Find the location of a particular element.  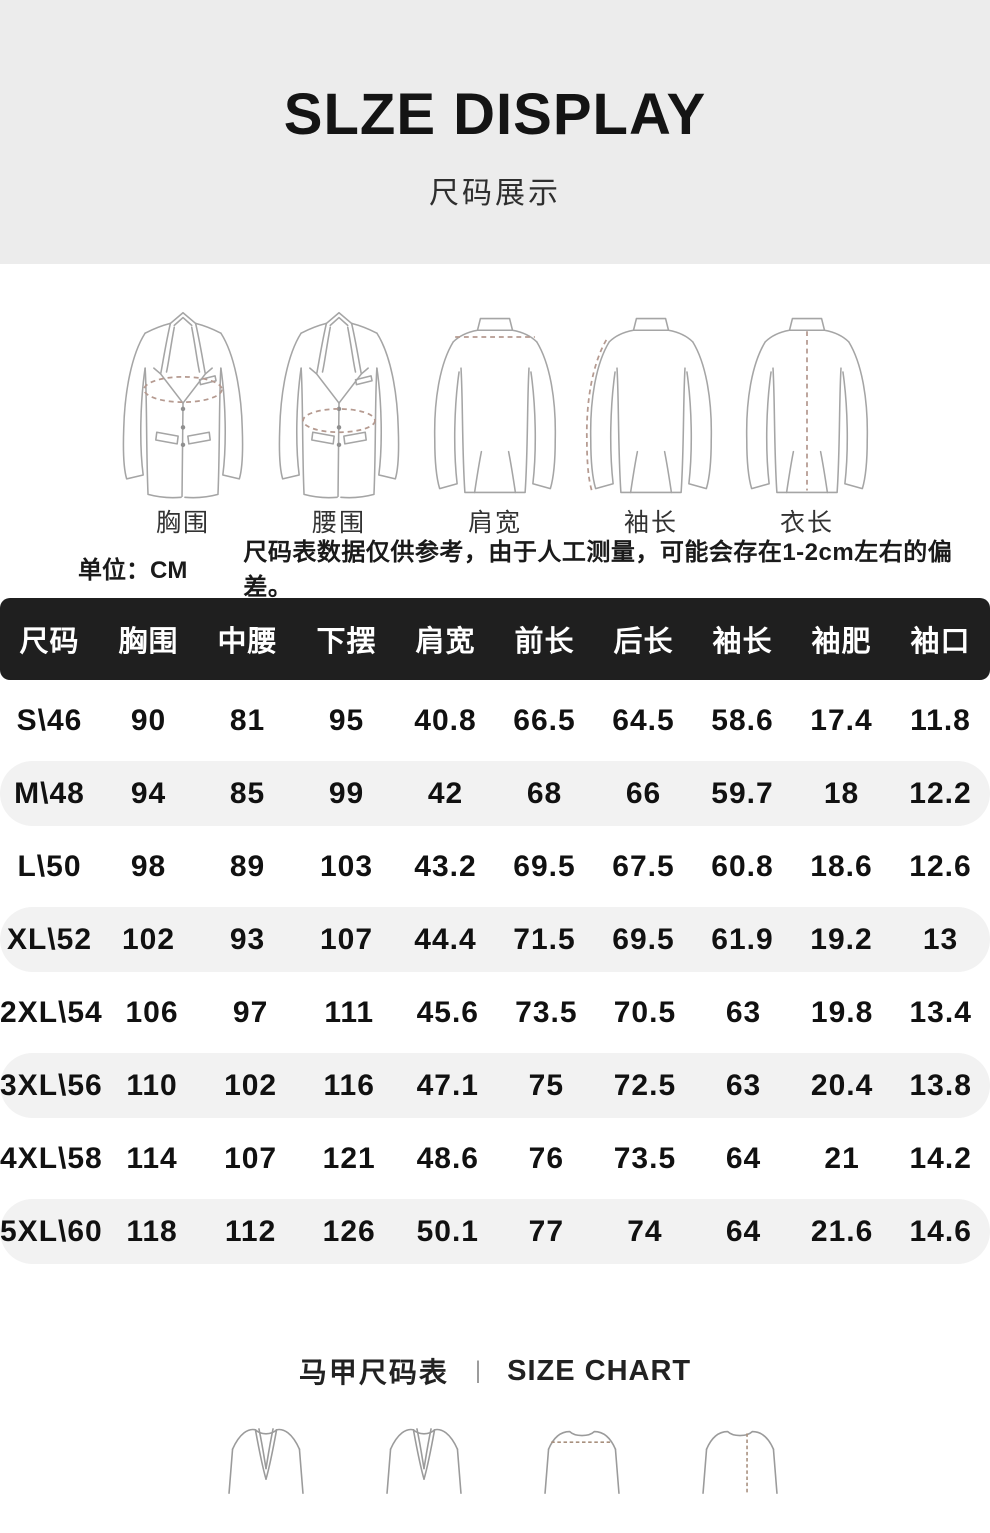

value-cell: 95 is located at coordinates (346, 720).